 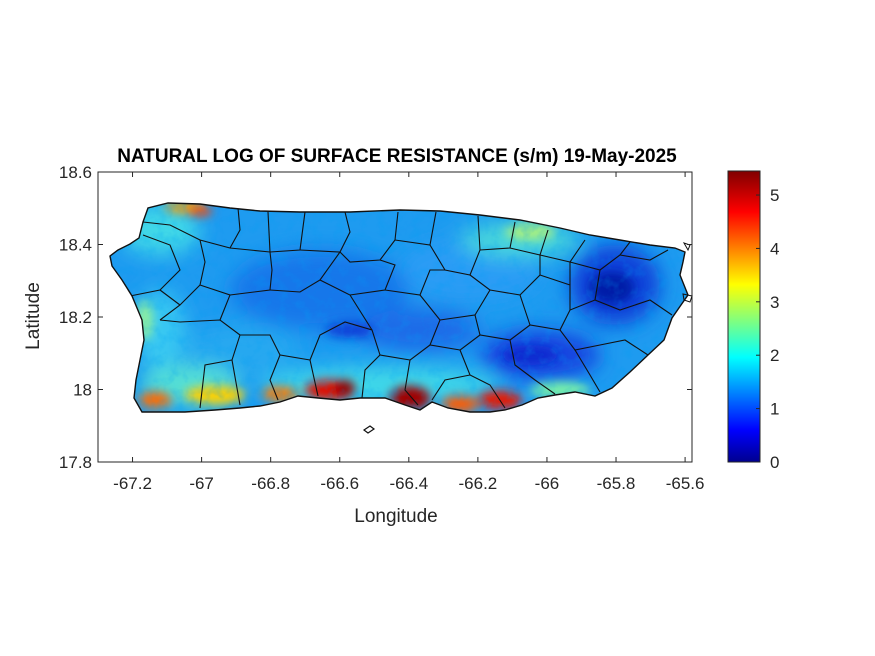 I want to click on colorbar-tick-label: 5, so click(x=774, y=195).